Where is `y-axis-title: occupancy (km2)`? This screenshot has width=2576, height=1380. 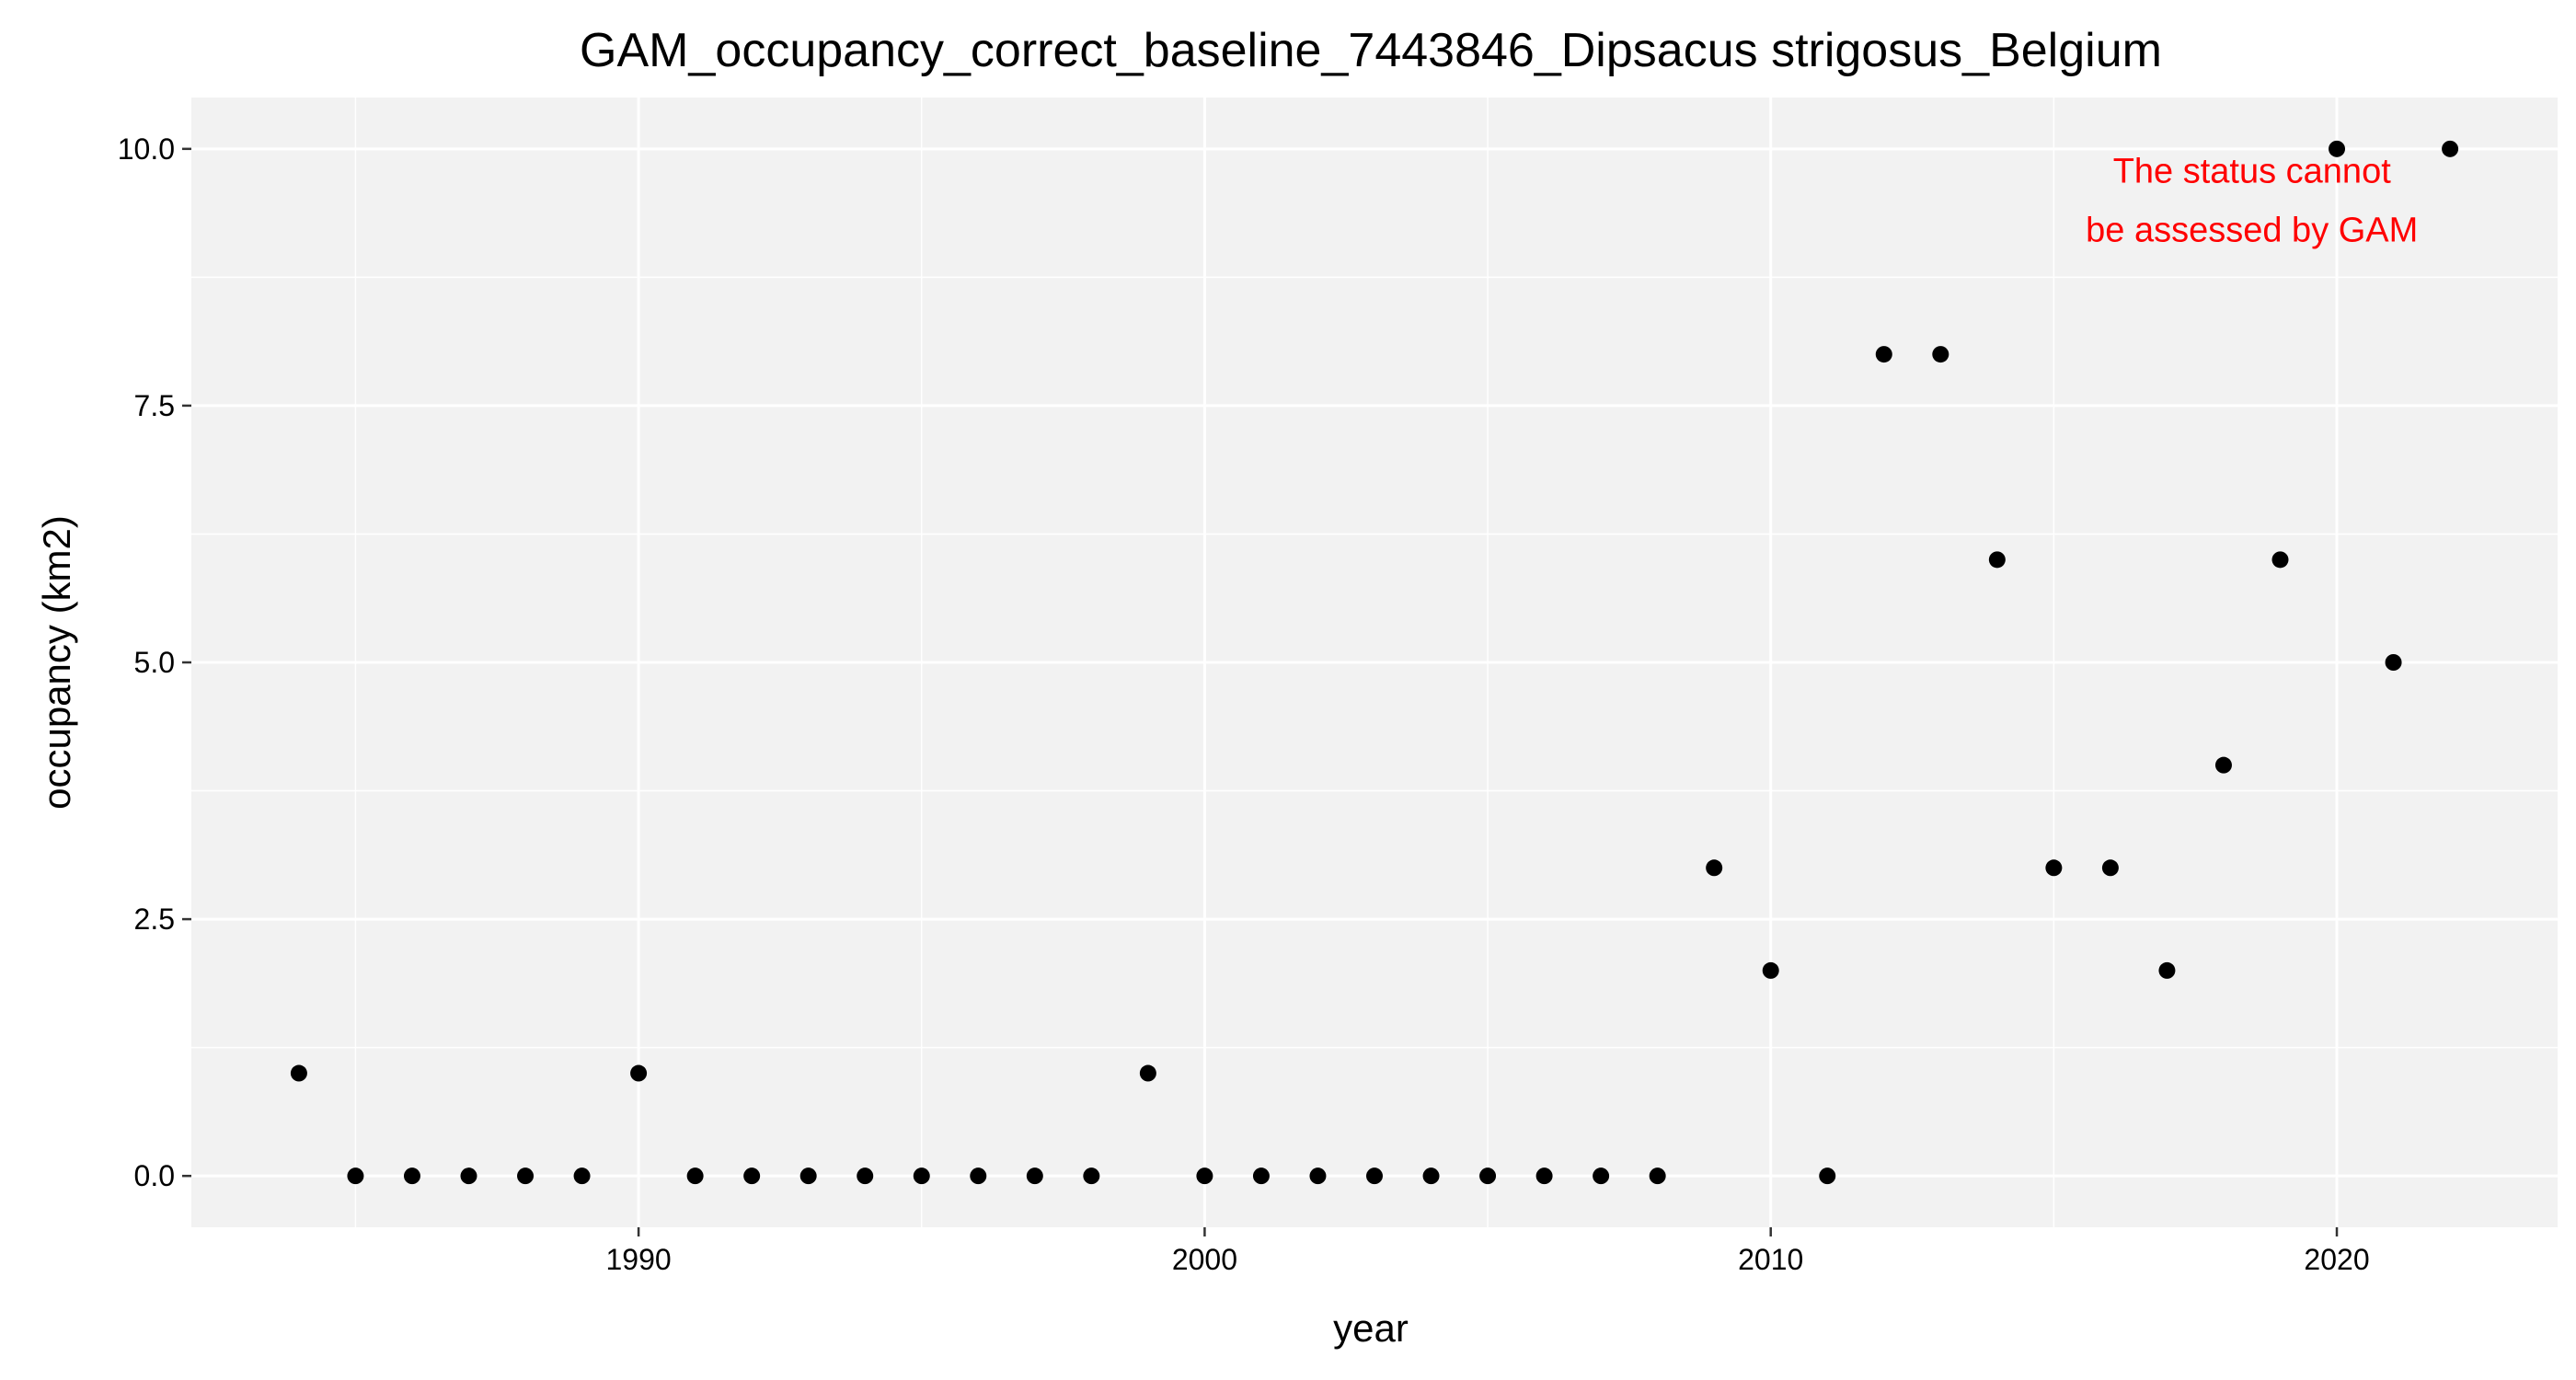 y-axis-title: occupancy (km2) is located at coordinates (56, 662).